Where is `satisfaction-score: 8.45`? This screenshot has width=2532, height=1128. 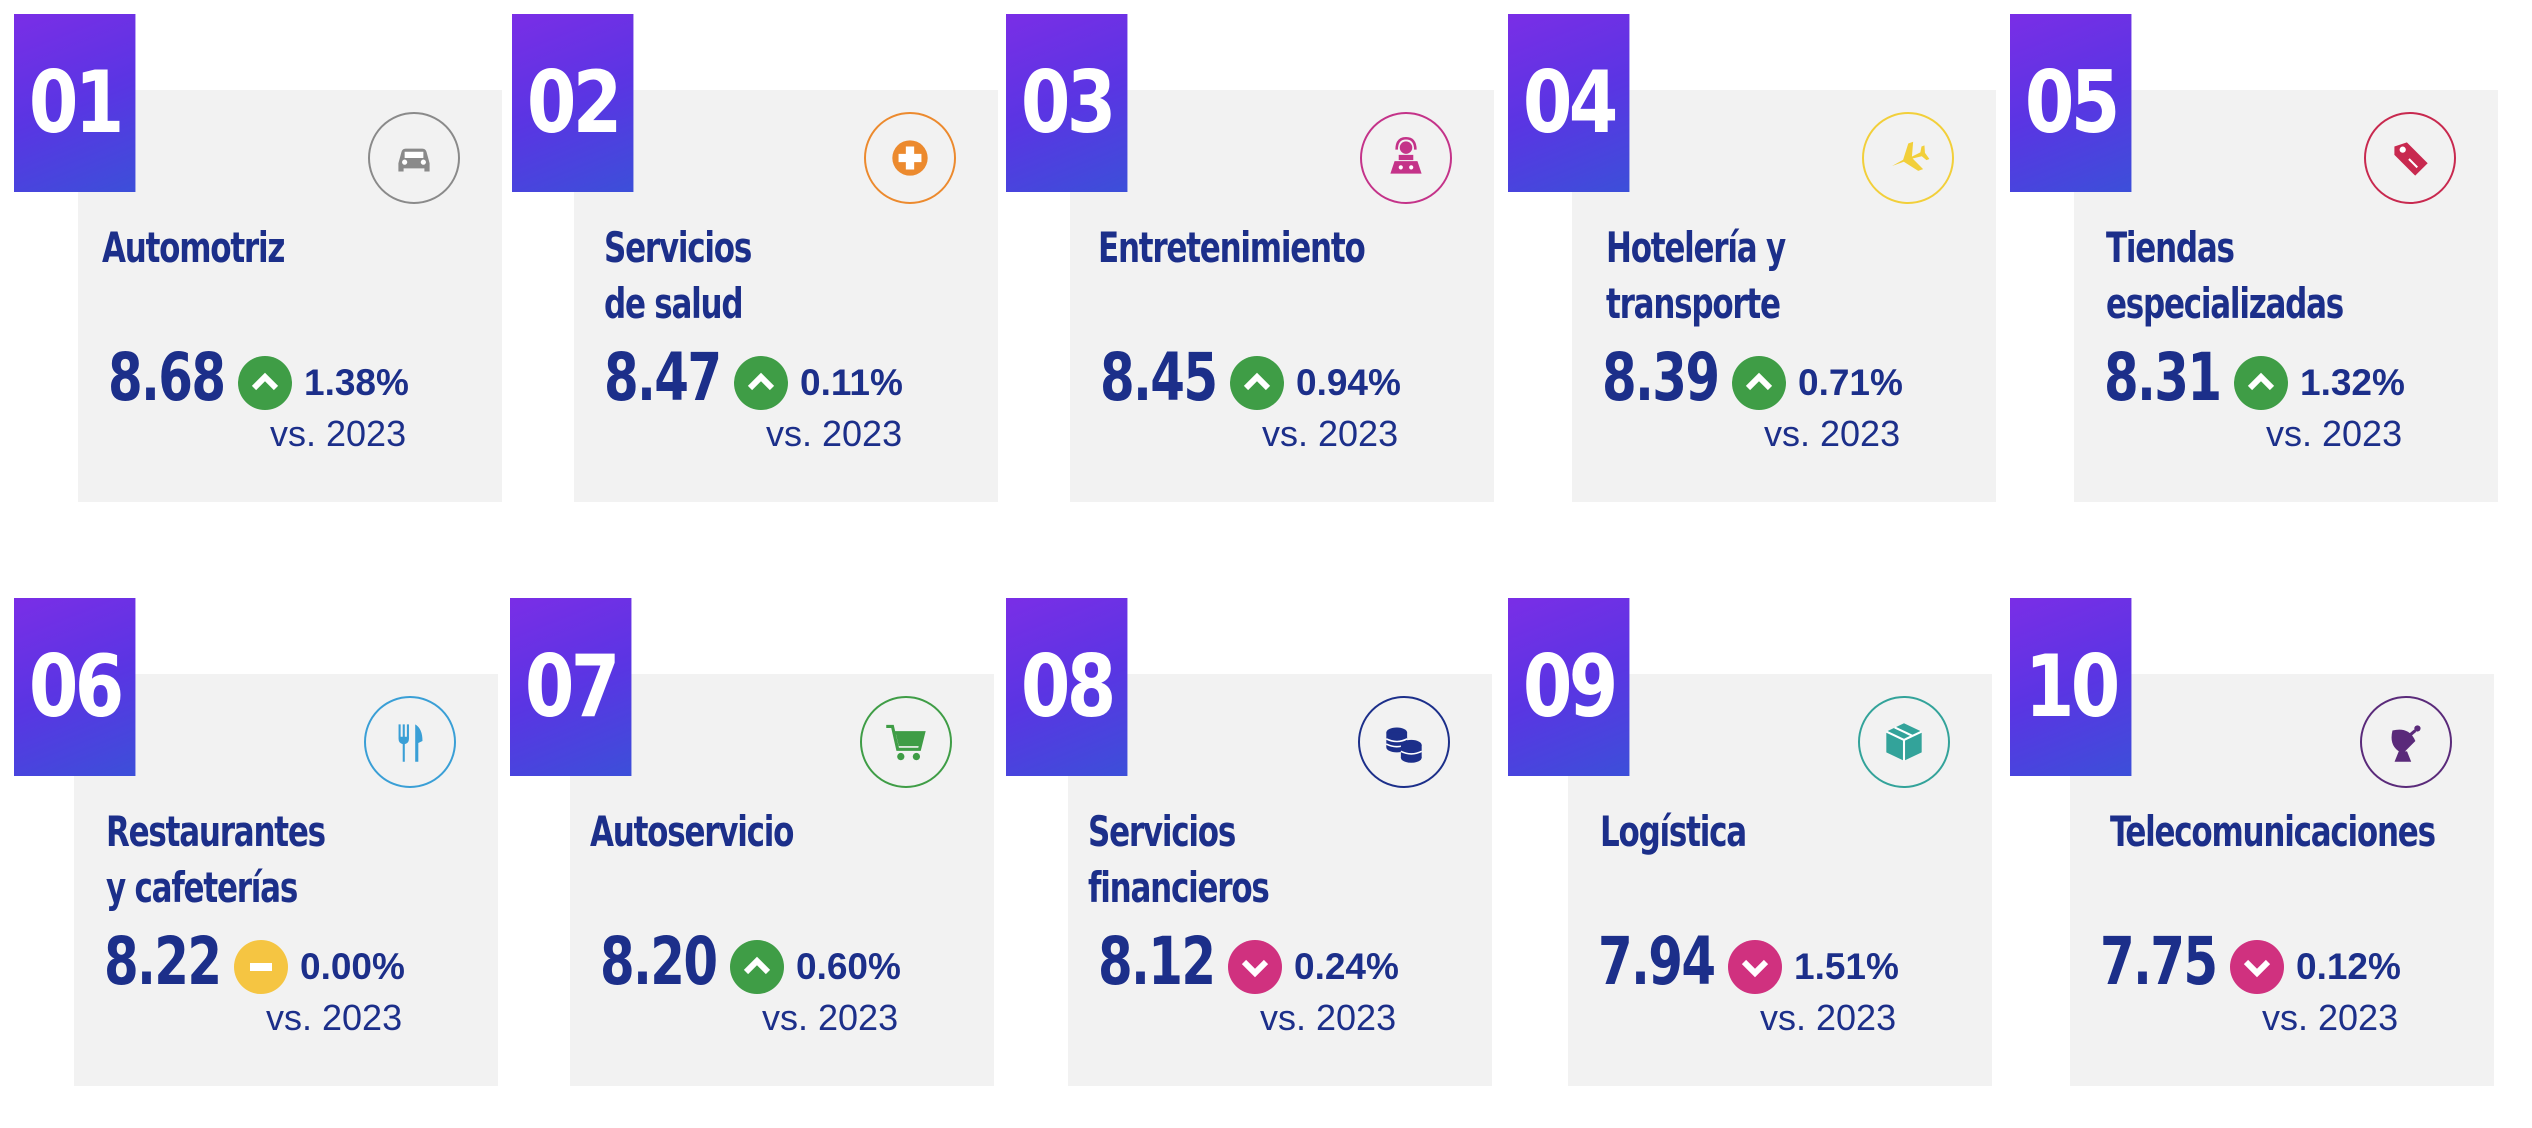
satisfaction-score: 8.45 is located at coordinates (1159, 377).